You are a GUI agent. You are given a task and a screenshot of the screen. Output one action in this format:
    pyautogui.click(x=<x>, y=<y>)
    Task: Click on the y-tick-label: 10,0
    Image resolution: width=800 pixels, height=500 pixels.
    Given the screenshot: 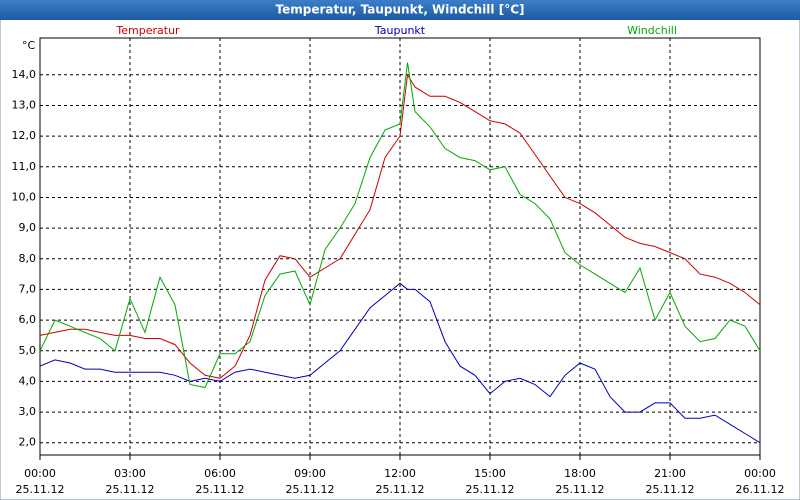 What is the action you would take?
    pyautogui.click(x=24, y=196)
    